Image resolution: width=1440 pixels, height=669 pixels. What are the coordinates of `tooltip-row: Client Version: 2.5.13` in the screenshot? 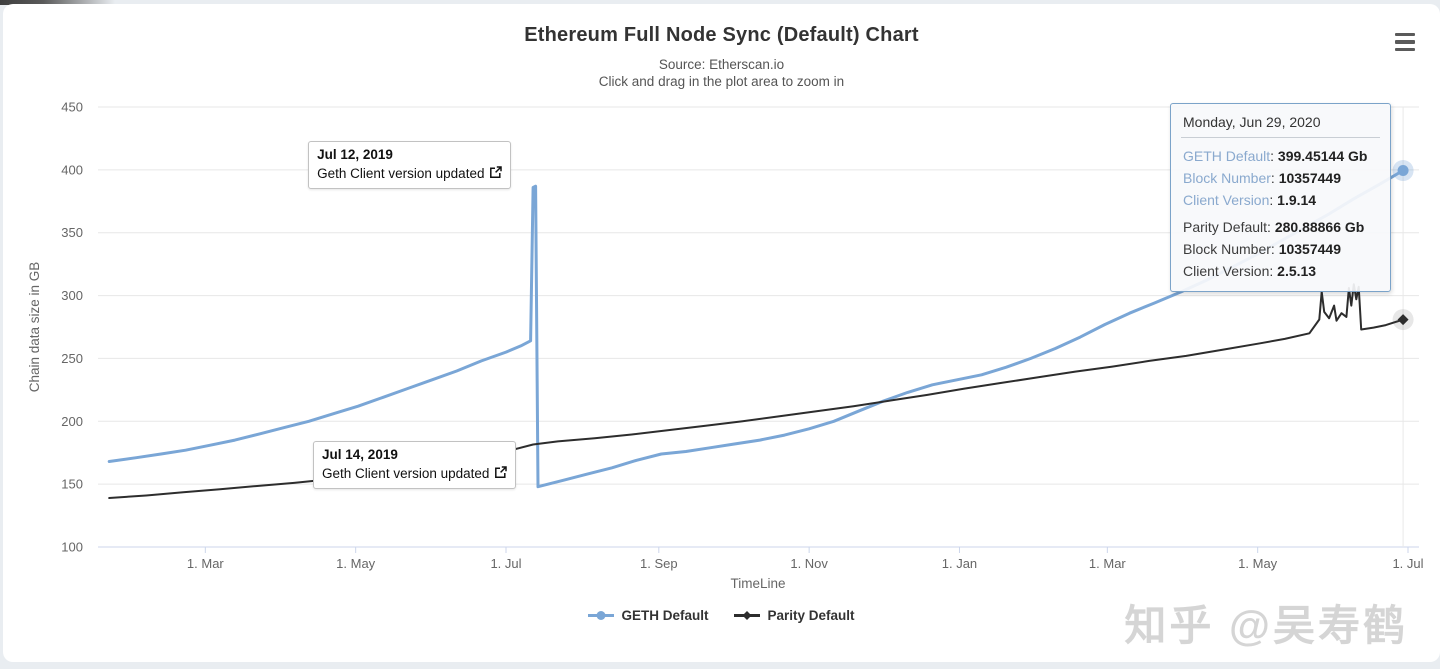 It's located at (1250, 271).